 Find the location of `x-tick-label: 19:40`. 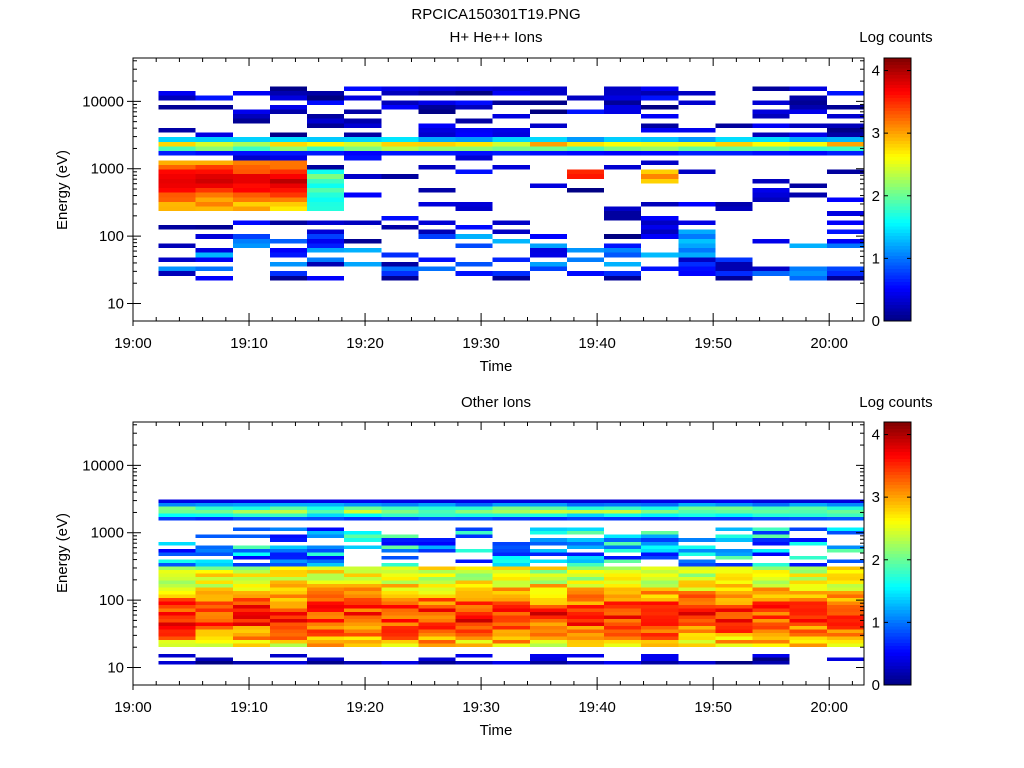

x-tick-label: 19:40 is located at coordinates (597, 707).